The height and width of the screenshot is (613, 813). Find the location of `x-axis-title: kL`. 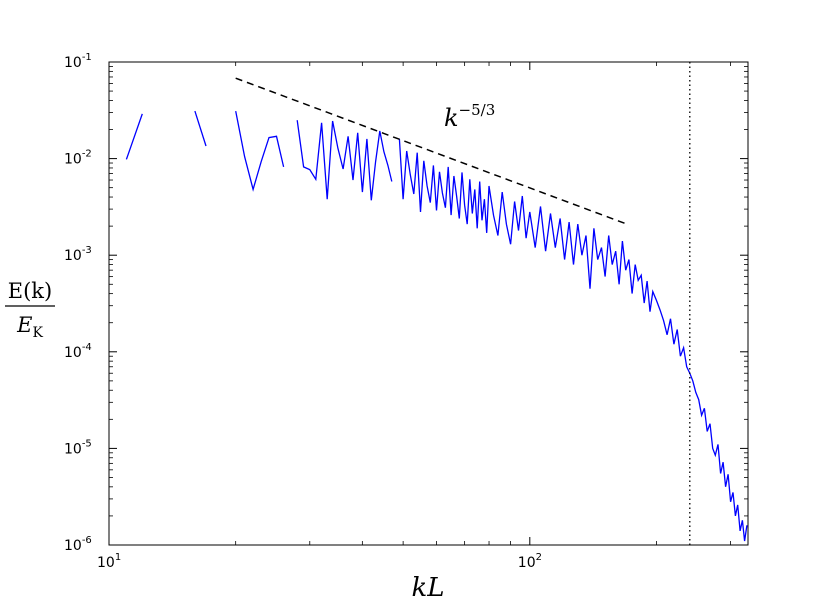

x-axis-title: kL is located at coordinates (427, 588).